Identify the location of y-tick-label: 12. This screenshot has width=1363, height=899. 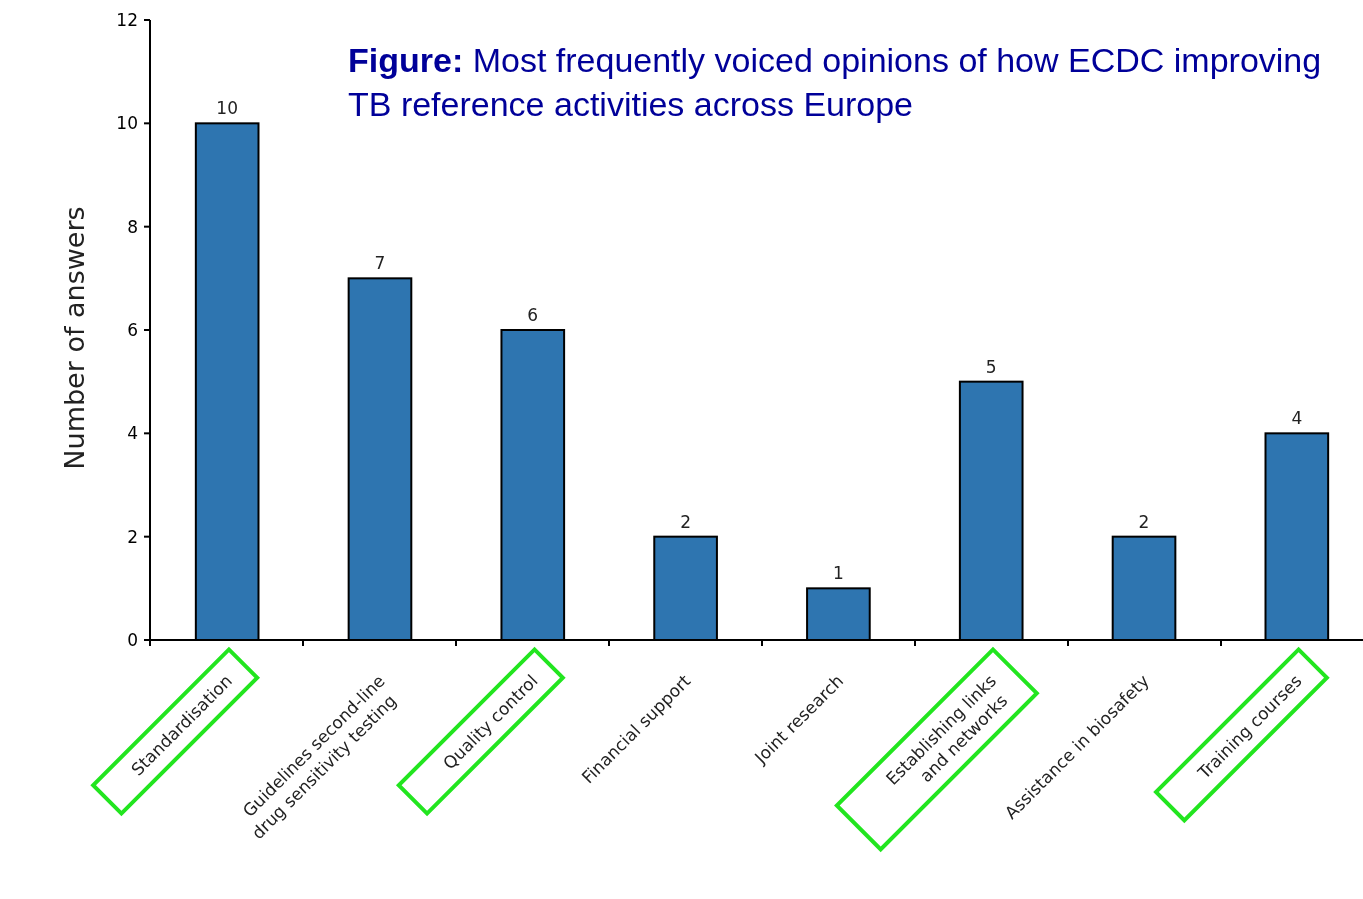
(127, 19).